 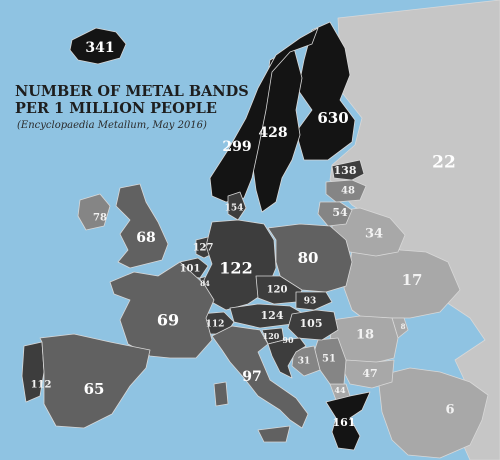 What do you see at coordinates (344, 422) in the screenshot?
I see `label-greece: 161` at bounding box center [344, 422].